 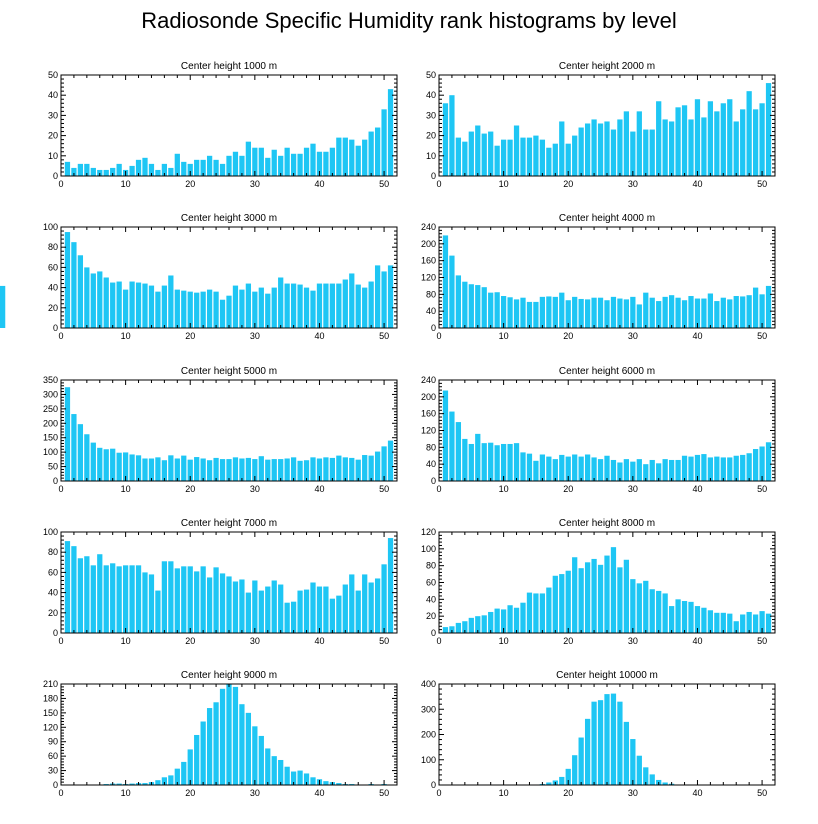 What do you see at coordinates (53, 156) in the screenshot?
I see `y-tick-label: 10` at bounding box center [53, 156].